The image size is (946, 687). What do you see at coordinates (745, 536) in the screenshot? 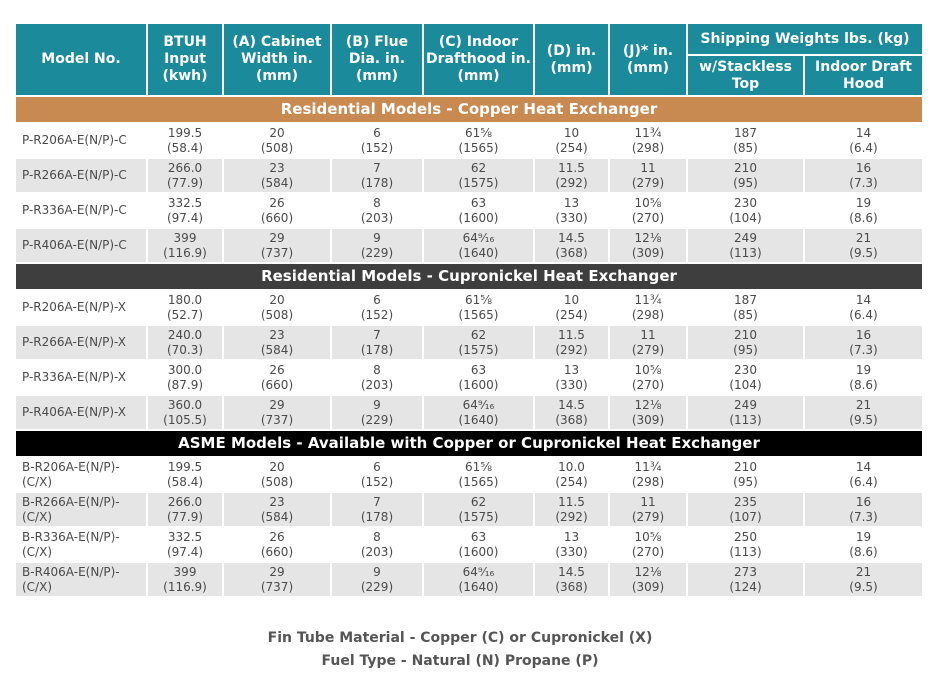
I see `cell-line: 250` at bounding box center [745, 536].